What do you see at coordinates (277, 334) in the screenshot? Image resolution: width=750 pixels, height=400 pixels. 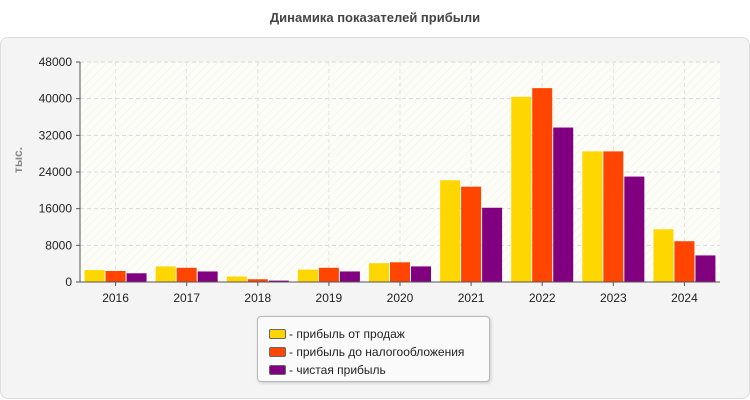 I see `legend-swatch-sales-profit` at bounding box center [277, 334].